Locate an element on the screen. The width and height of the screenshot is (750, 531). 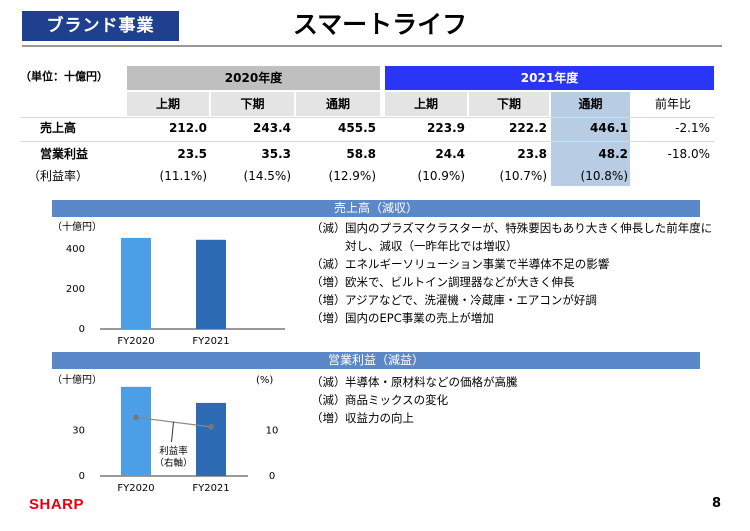
table-cell: 212.0 is located at coordinates (188, 128).